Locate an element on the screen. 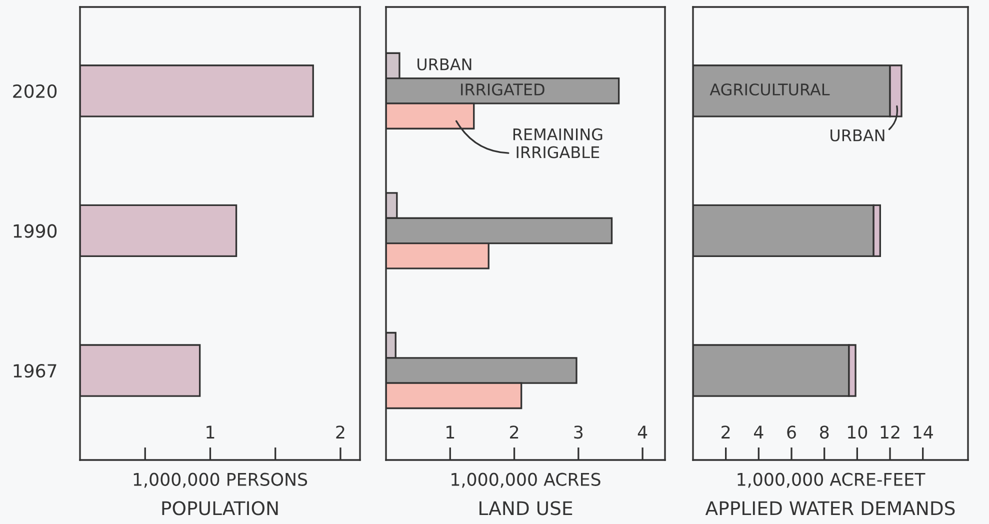  x-axis-title: 1,000,000 PERSONS is located at coordinates (221, 480).